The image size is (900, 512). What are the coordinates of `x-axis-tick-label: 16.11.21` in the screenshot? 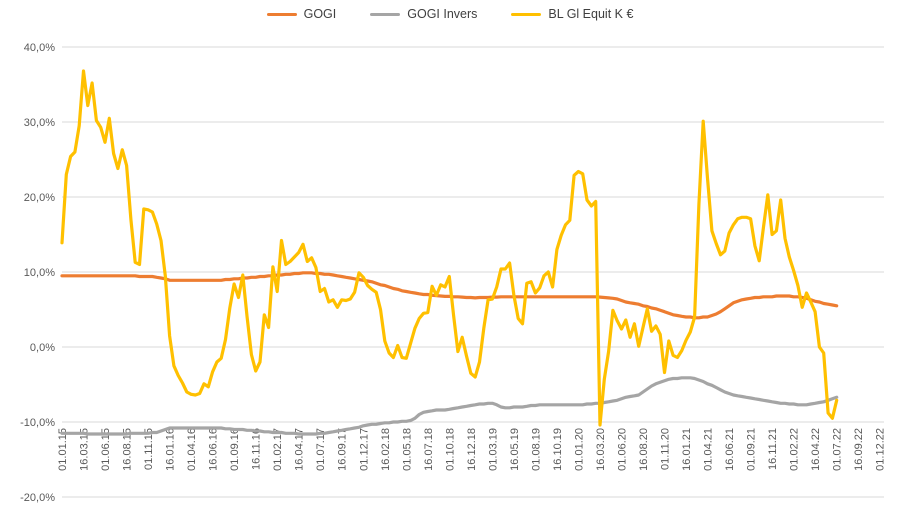 It's located at (773, 449).